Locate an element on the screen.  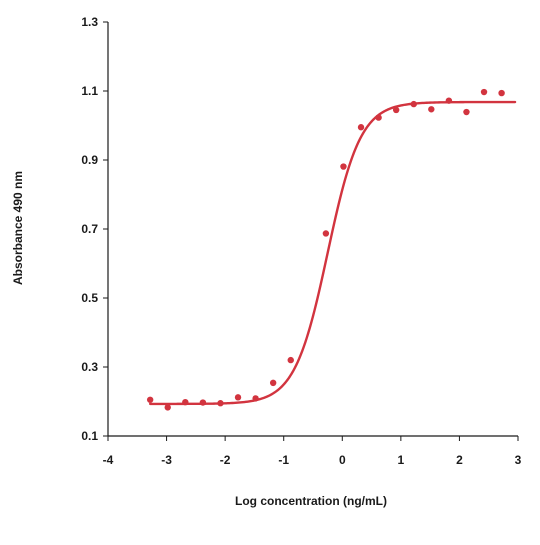
x-tick-label: -1 is located at coordinates (283, 460).